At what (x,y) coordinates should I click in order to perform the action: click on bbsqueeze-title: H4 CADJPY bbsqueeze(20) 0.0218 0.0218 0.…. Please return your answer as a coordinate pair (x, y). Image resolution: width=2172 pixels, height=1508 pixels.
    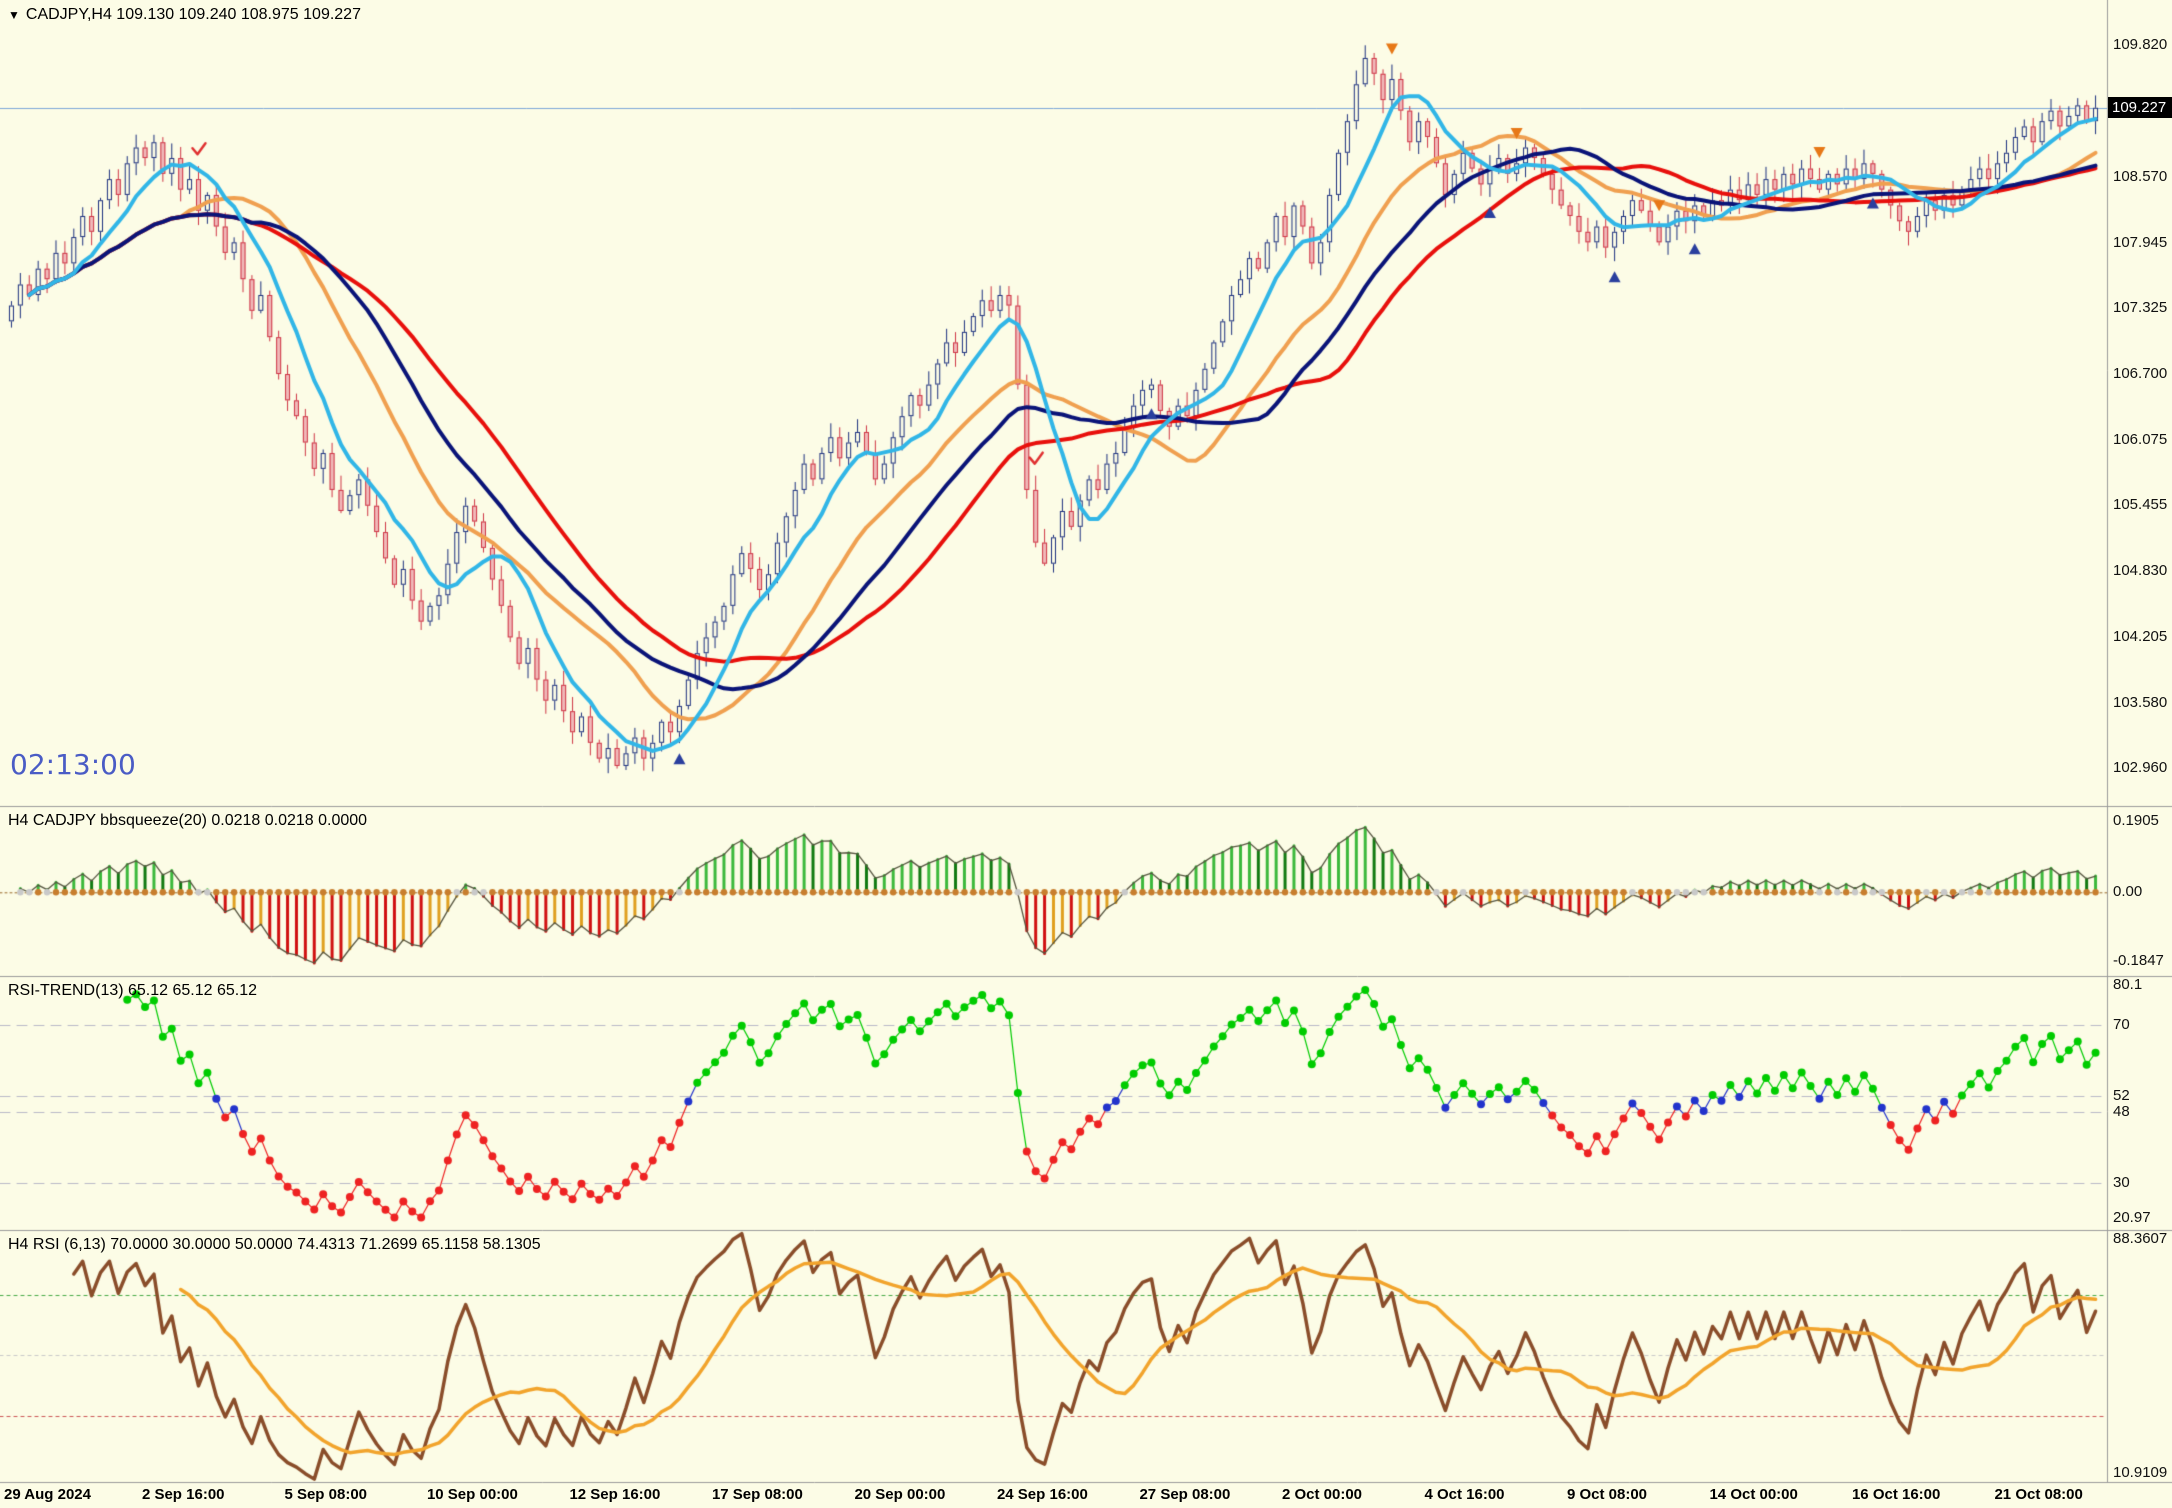
    Looking at the image, I should click on (188, 820).